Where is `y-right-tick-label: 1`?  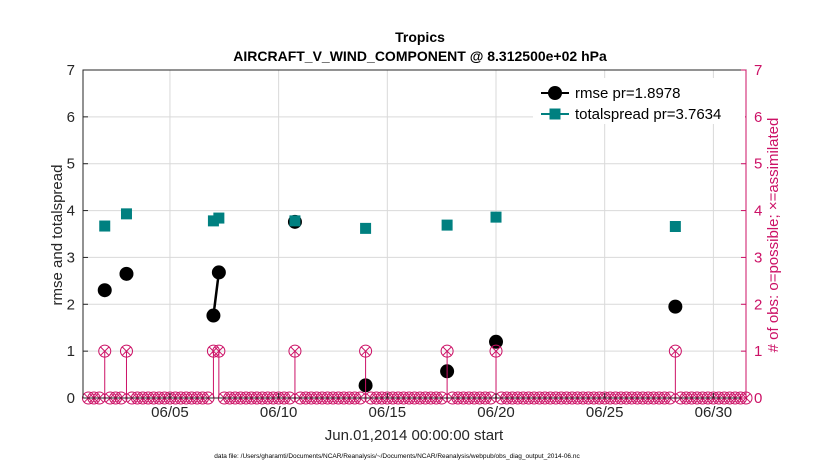
y-right-tick-label: 1 is located at coordinates (758, 351).